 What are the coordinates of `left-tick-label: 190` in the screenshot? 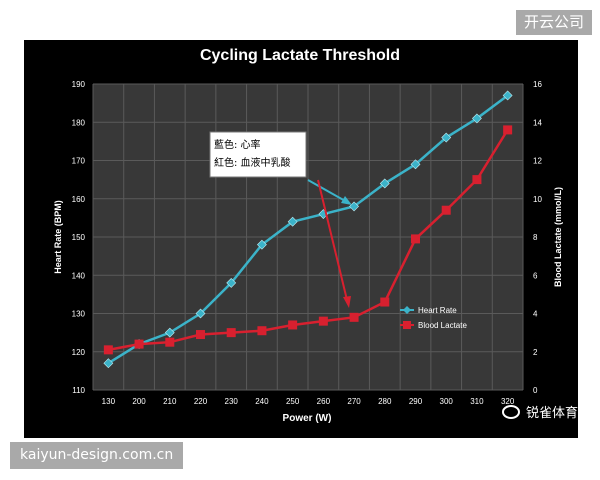 It's located at (79, 84).